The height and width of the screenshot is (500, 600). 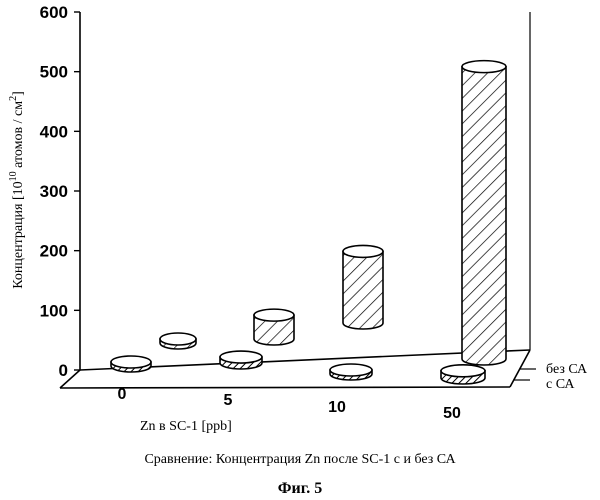 I want to click on y-ticks: 0 100 200 300 400 500 600, so click(x=60, y=191).